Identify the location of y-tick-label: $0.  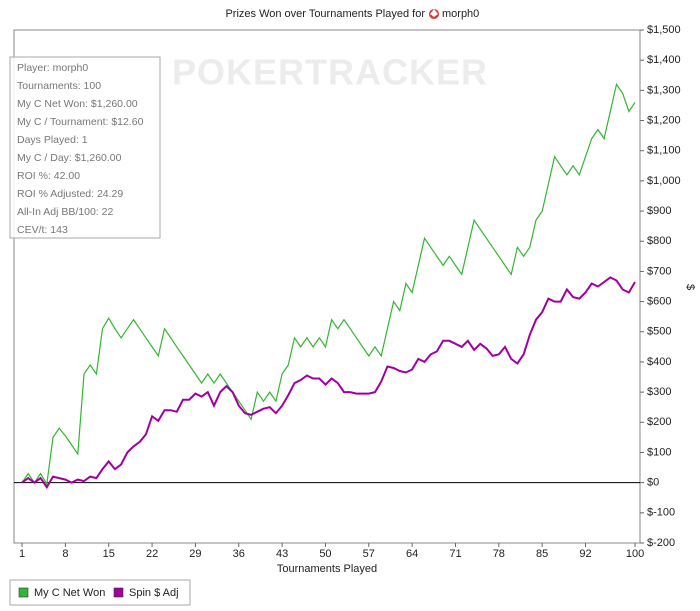
(653, 483).